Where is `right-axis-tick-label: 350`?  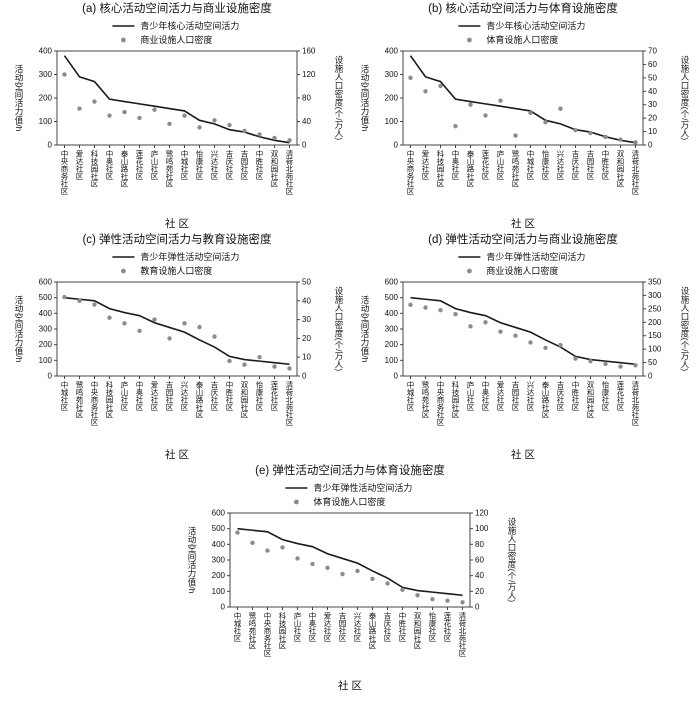
right-axis-tick-label: 350 is located at coordinates (655, 282).